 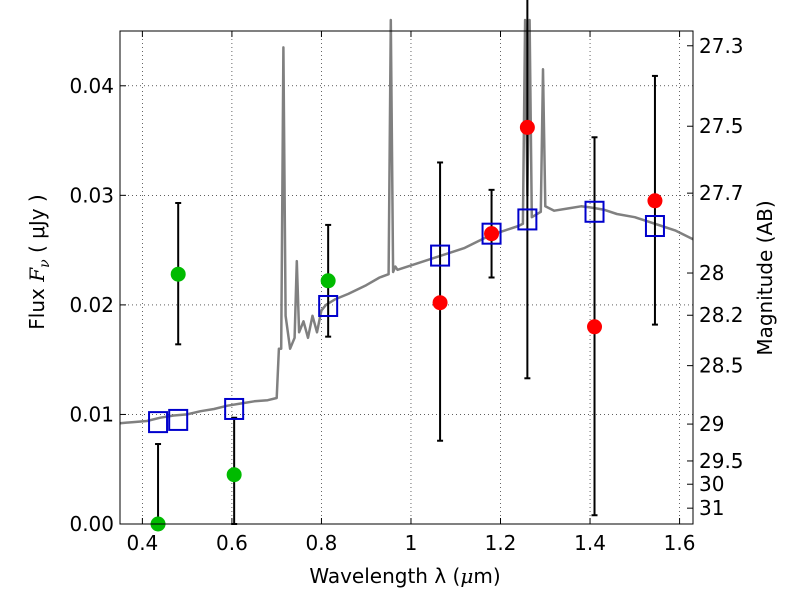 What do you see at coordinates (232, 543) in the screenshot?
I see `x-tick-label: 0.6` at bounding box center [232, 543].